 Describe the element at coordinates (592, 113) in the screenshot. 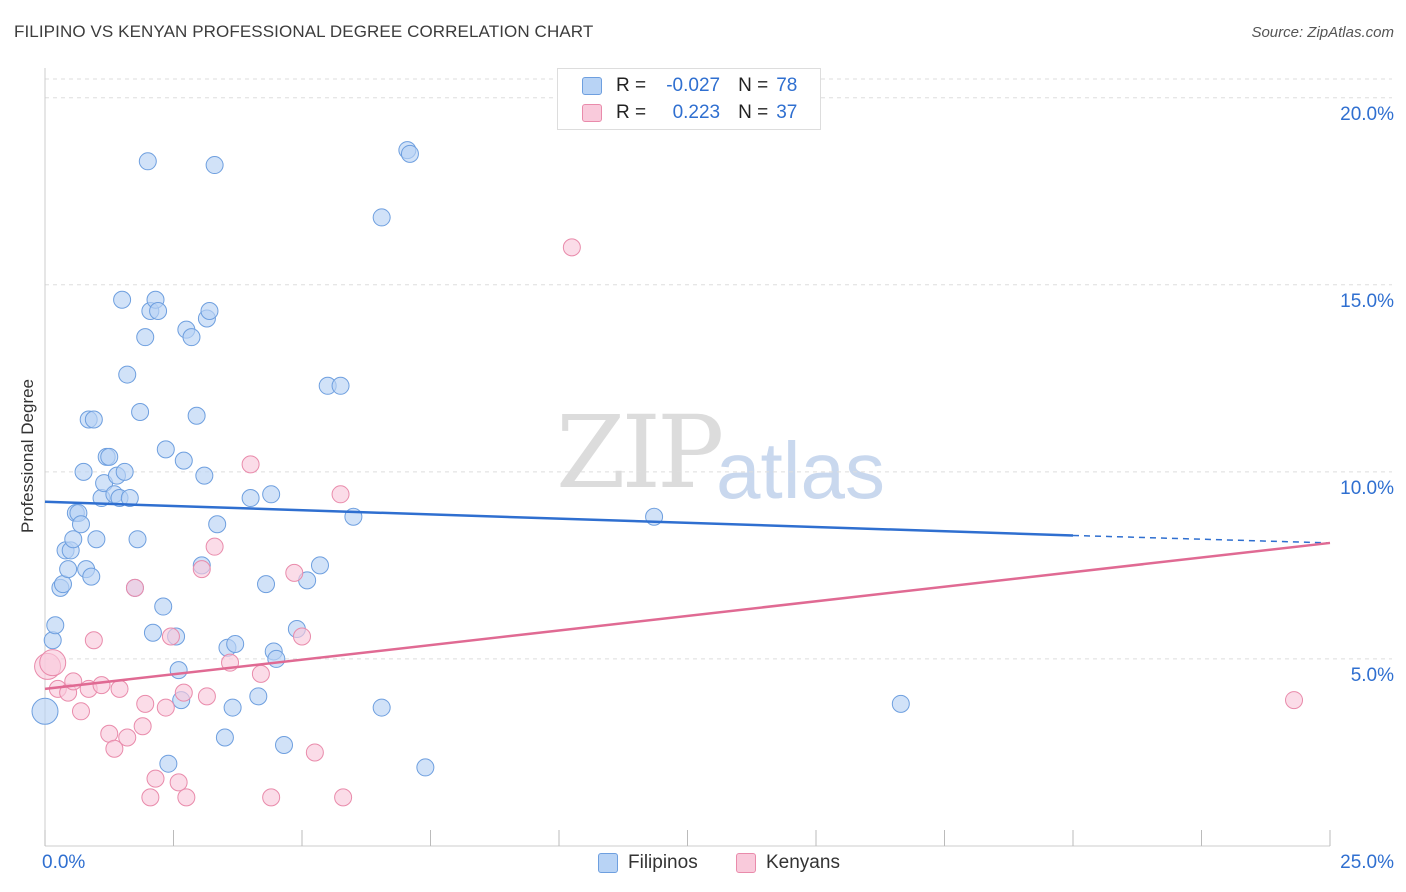

I see `kenyan-swatch` at that location.